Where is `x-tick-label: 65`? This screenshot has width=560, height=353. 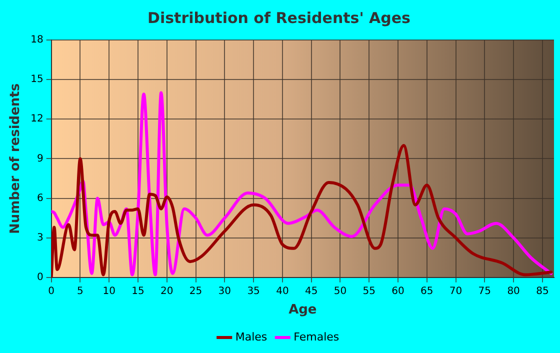 x-tick-label: 65 is located at coordinates (427, 291).